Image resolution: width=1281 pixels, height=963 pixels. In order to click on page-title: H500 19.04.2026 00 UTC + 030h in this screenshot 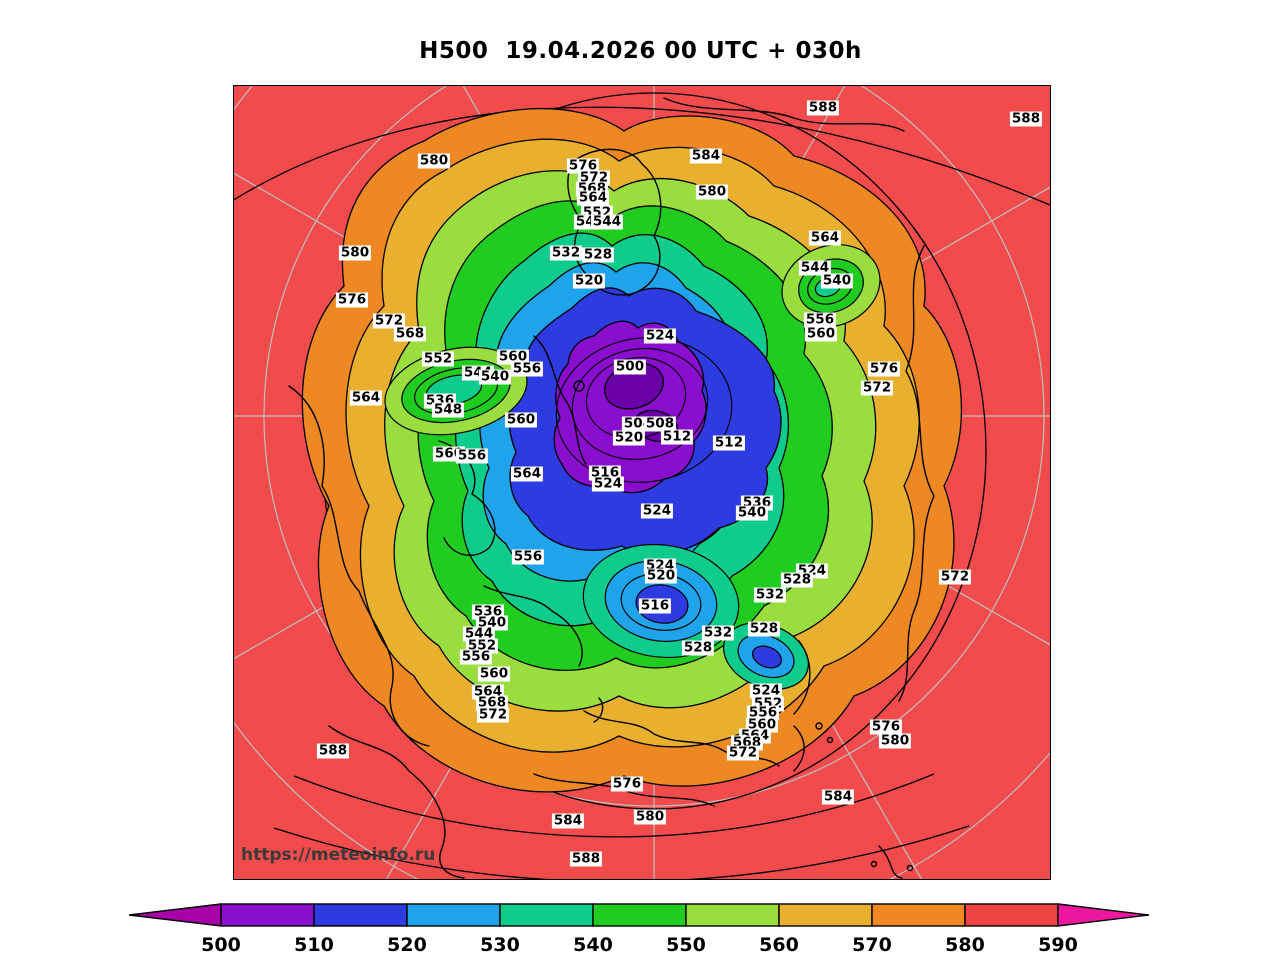, I will do `click(640, 51)`.